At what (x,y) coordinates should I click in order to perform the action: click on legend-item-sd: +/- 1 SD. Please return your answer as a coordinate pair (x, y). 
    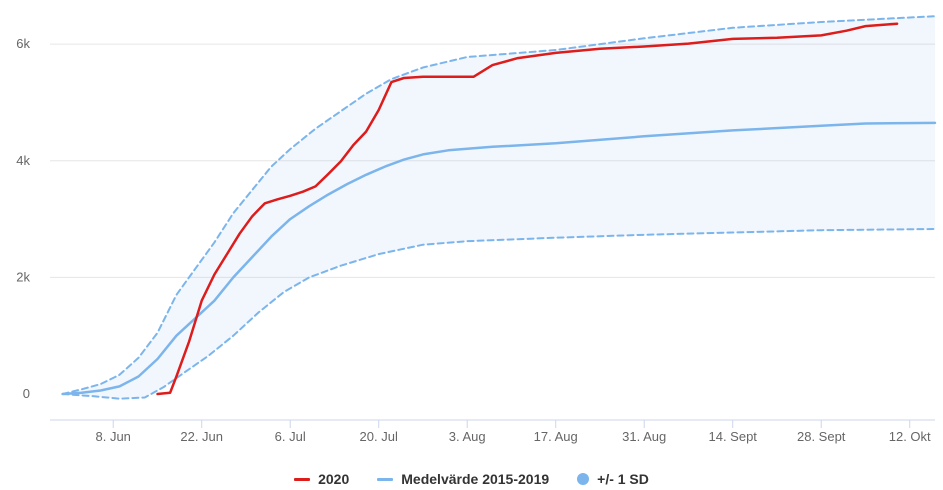
    Looking at the image, I should click on (613, 479).